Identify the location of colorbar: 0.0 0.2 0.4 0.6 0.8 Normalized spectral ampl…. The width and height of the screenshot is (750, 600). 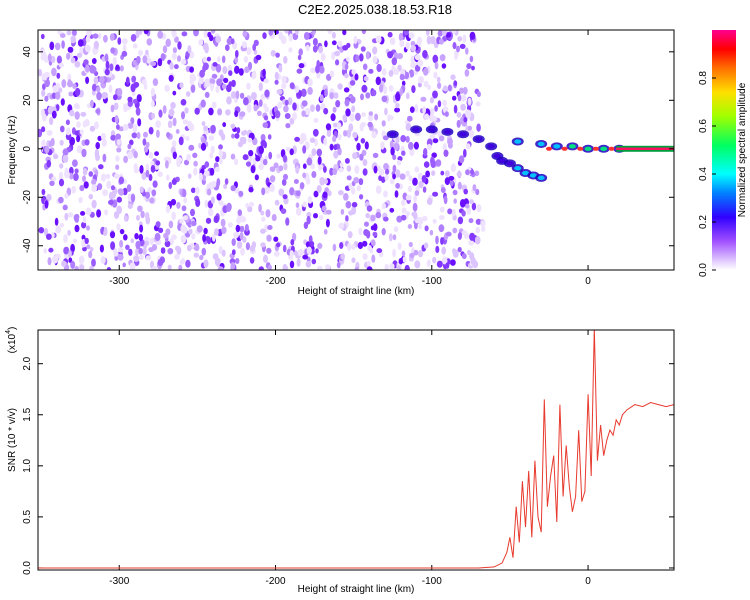
(723, 153).